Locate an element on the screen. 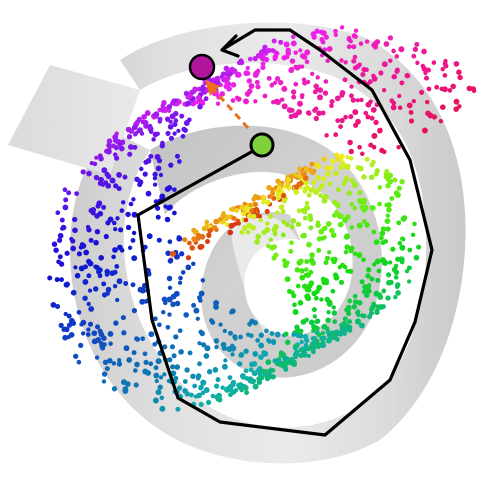 Image resolution: width=481 pixels, height=479 pixels. euclidean-shortcut-line is located at coordinates (231, 109).